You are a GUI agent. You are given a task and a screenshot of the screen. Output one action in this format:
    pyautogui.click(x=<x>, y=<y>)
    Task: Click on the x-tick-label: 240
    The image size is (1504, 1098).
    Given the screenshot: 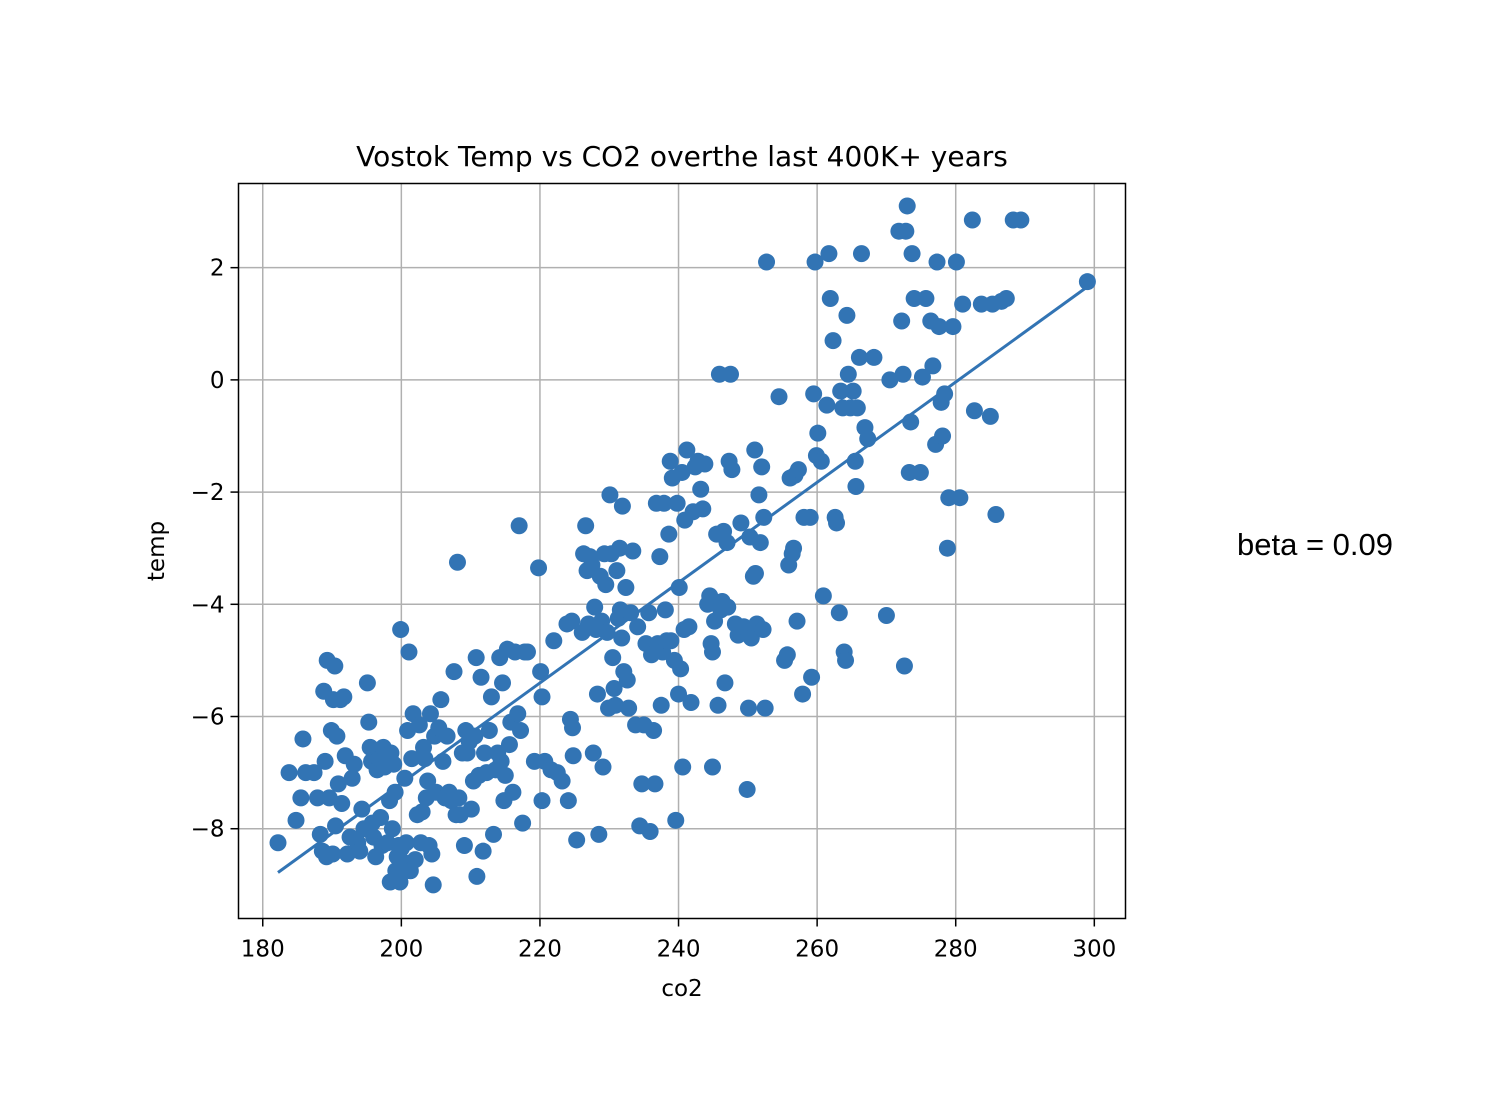 What is the action you would take?
    pyautogui.click(x=679, y=950)
    